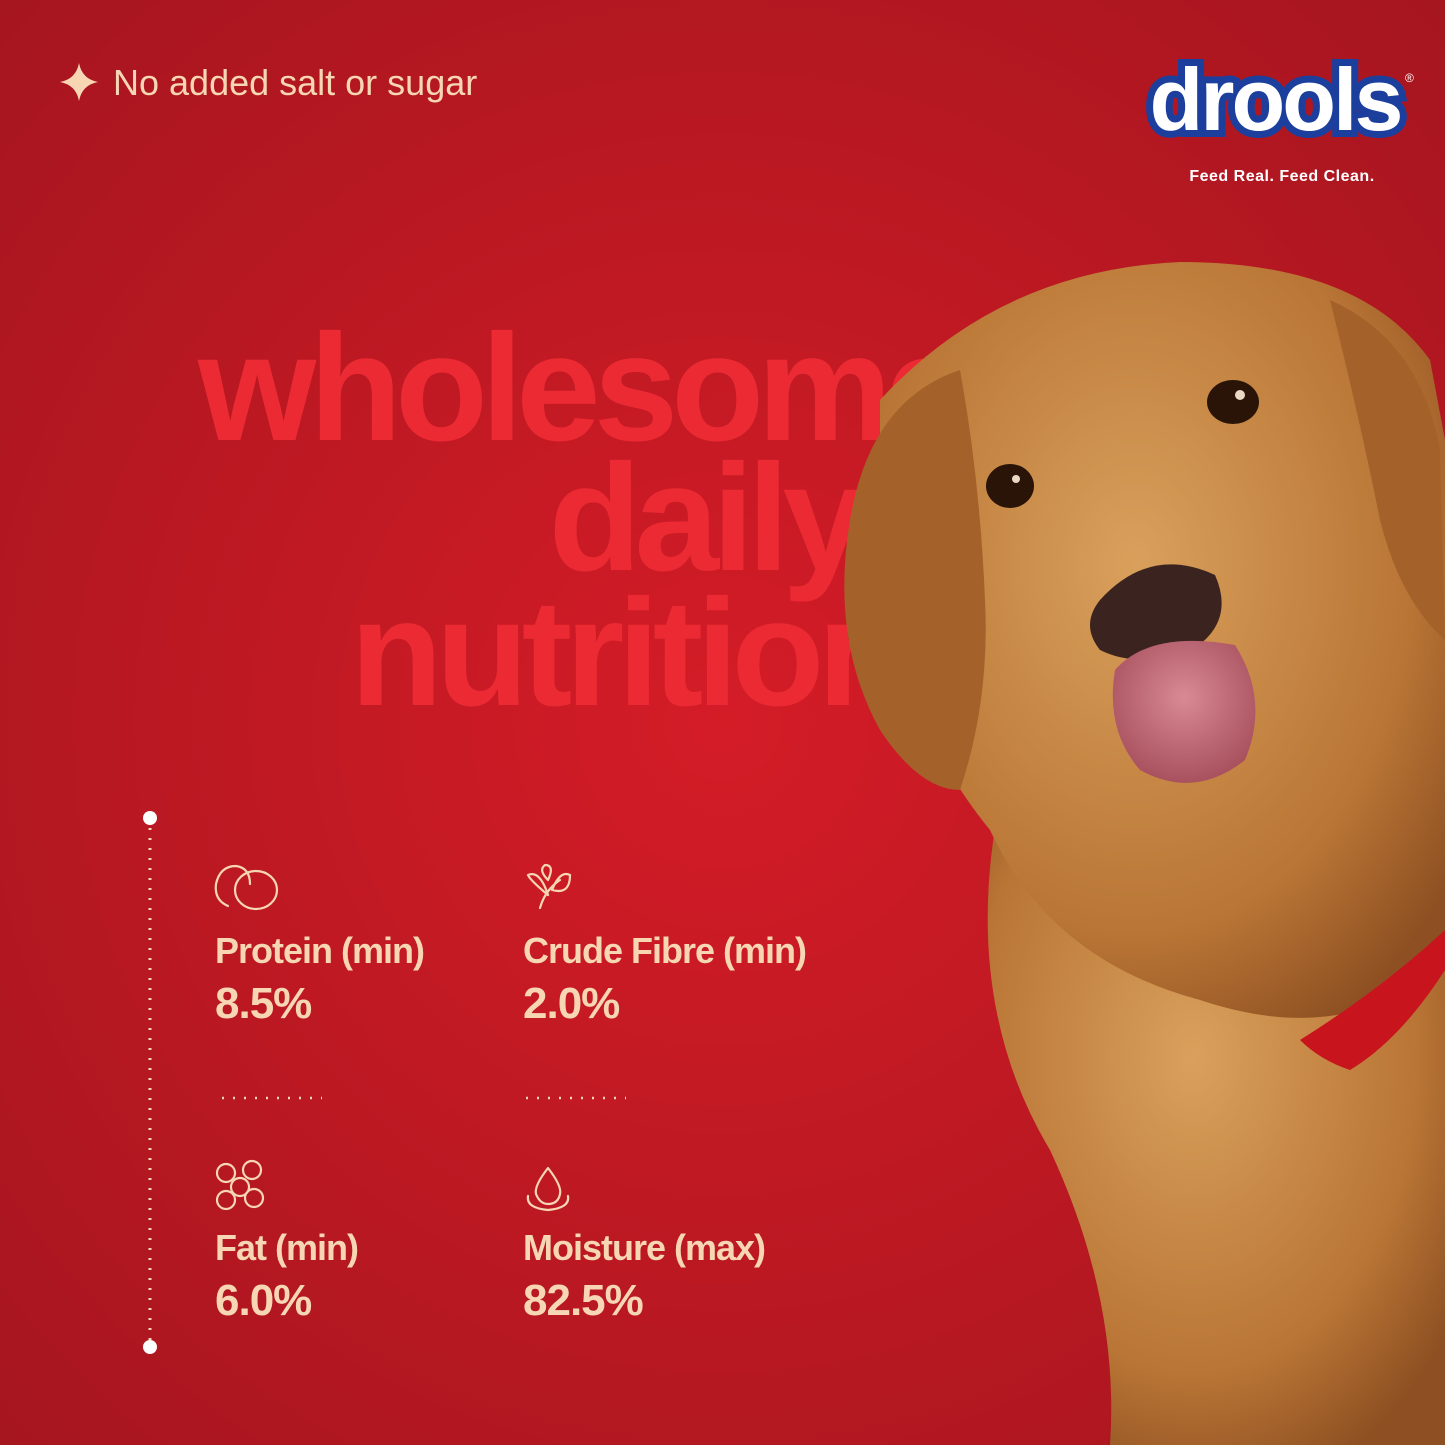 This screenshot has width=1445, height=1445. Describe the element at coordinates (549, 886) in the screenshot. I see `plant-icon` at that location.